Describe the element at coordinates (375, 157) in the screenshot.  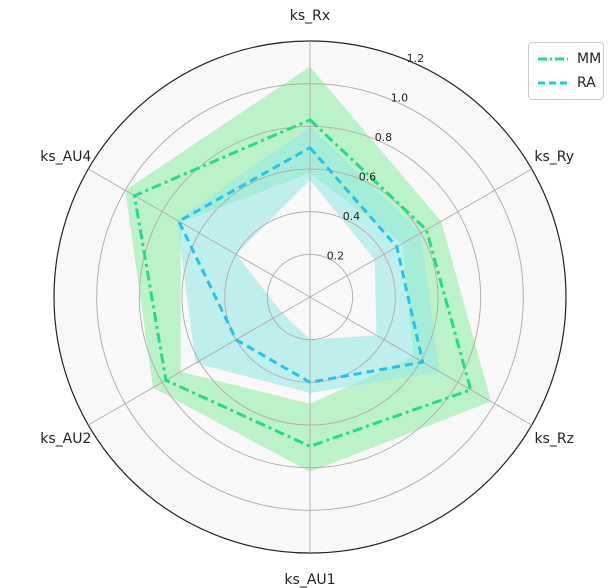
I see `radial-tick-labels: 0.2 0.4 0.6 0.8 1.0 1.2` at that location.